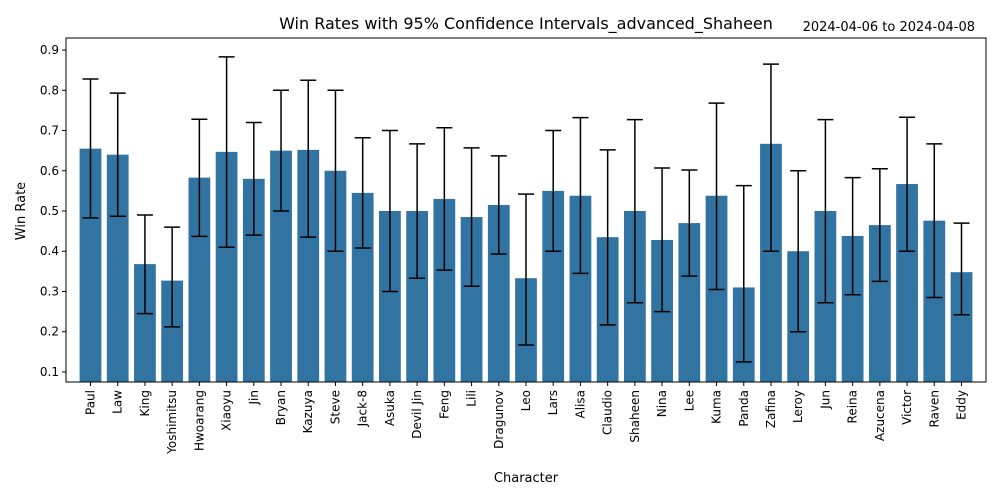 This screenshot has height=500, width=1000. I want to click on x-tick-label: Alisa, so click(580, 404).